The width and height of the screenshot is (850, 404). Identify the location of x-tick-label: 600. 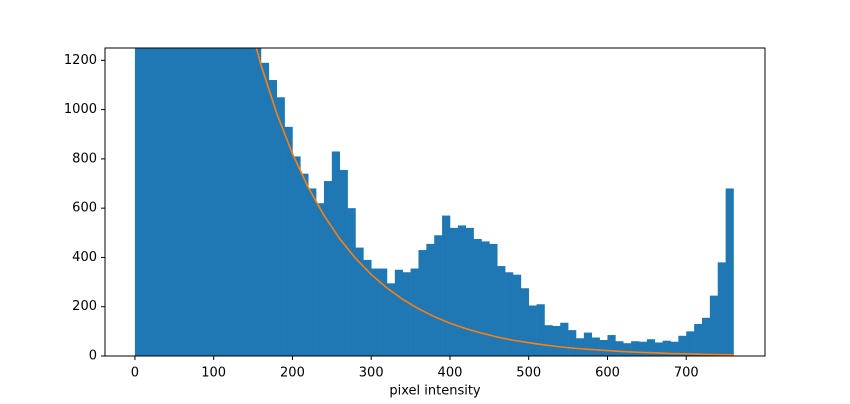
(607, 373).